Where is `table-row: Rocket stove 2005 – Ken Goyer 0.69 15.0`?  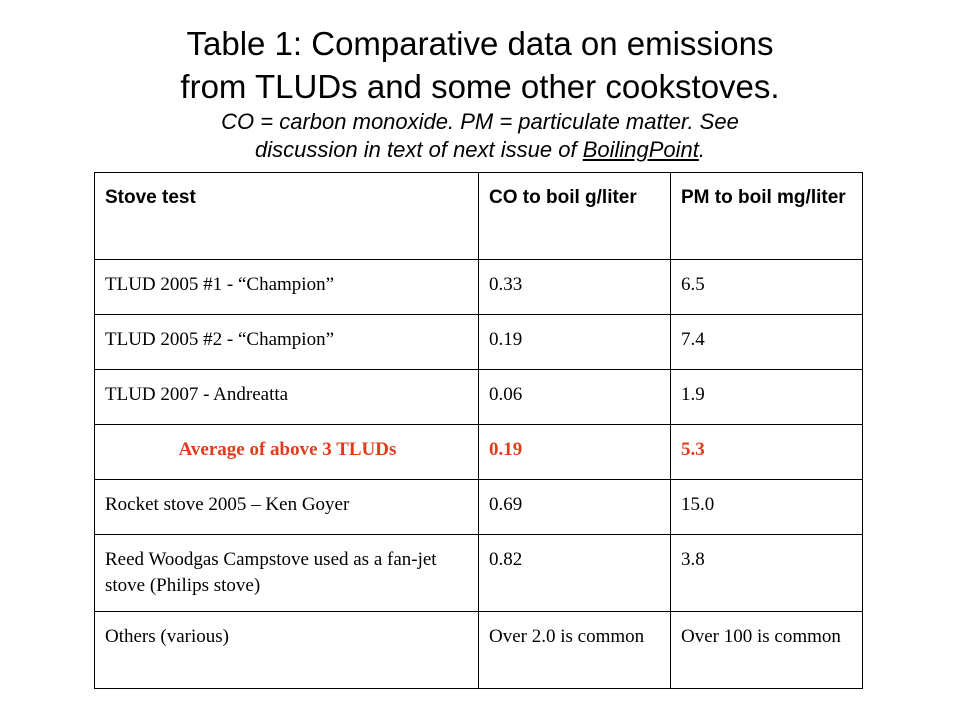 table-row: Rocket stove 2005 – Ken Goyer 0.69 15.0 is located at coordinates (478, 507).